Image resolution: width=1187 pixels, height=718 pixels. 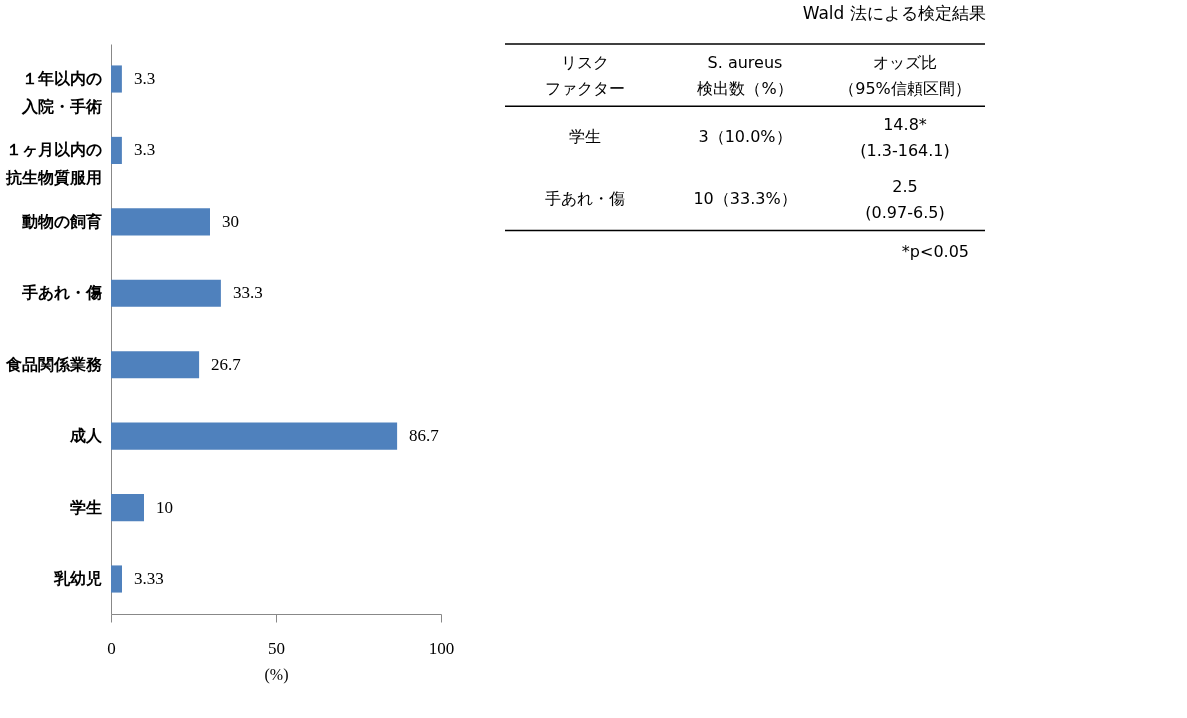 I want to click on text: 14.8*, so click(x=905, y=124).